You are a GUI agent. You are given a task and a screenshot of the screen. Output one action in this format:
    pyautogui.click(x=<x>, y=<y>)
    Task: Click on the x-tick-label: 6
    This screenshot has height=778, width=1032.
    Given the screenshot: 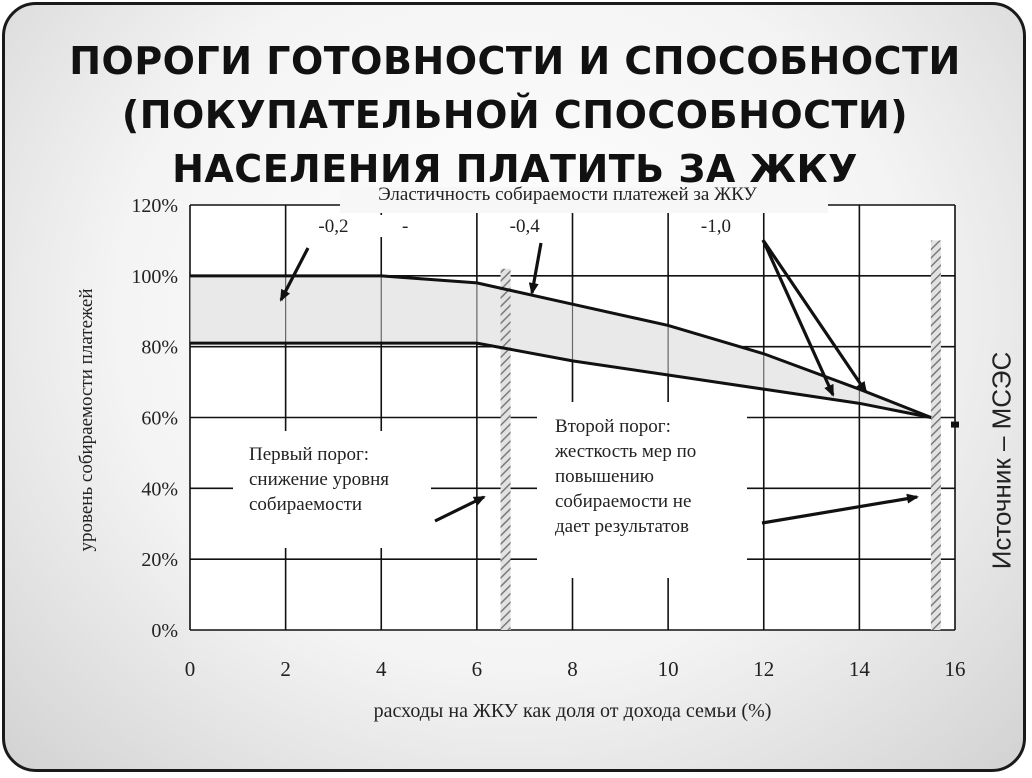 What is the action you would take?
    pyautogui.click(x=477, y=669)
    